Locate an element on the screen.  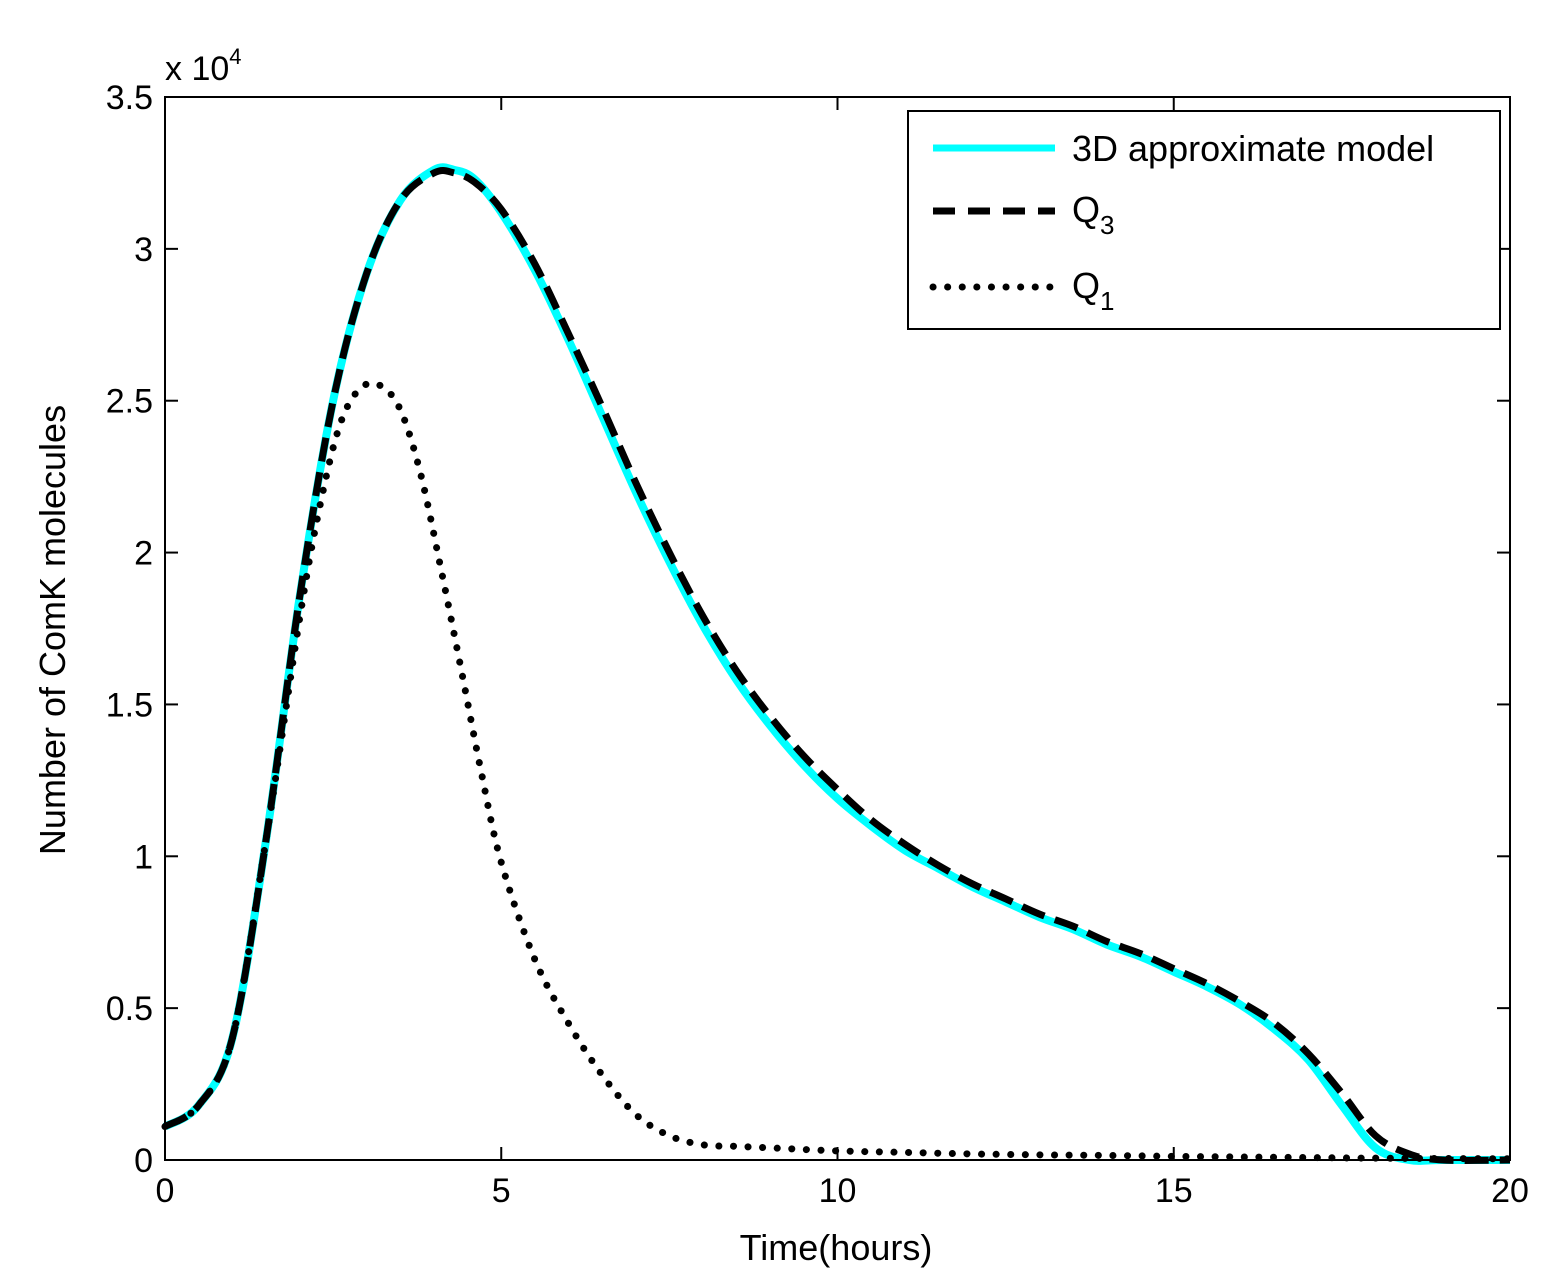
y-tick-label: 0 is located at coordinates (143, 1161).